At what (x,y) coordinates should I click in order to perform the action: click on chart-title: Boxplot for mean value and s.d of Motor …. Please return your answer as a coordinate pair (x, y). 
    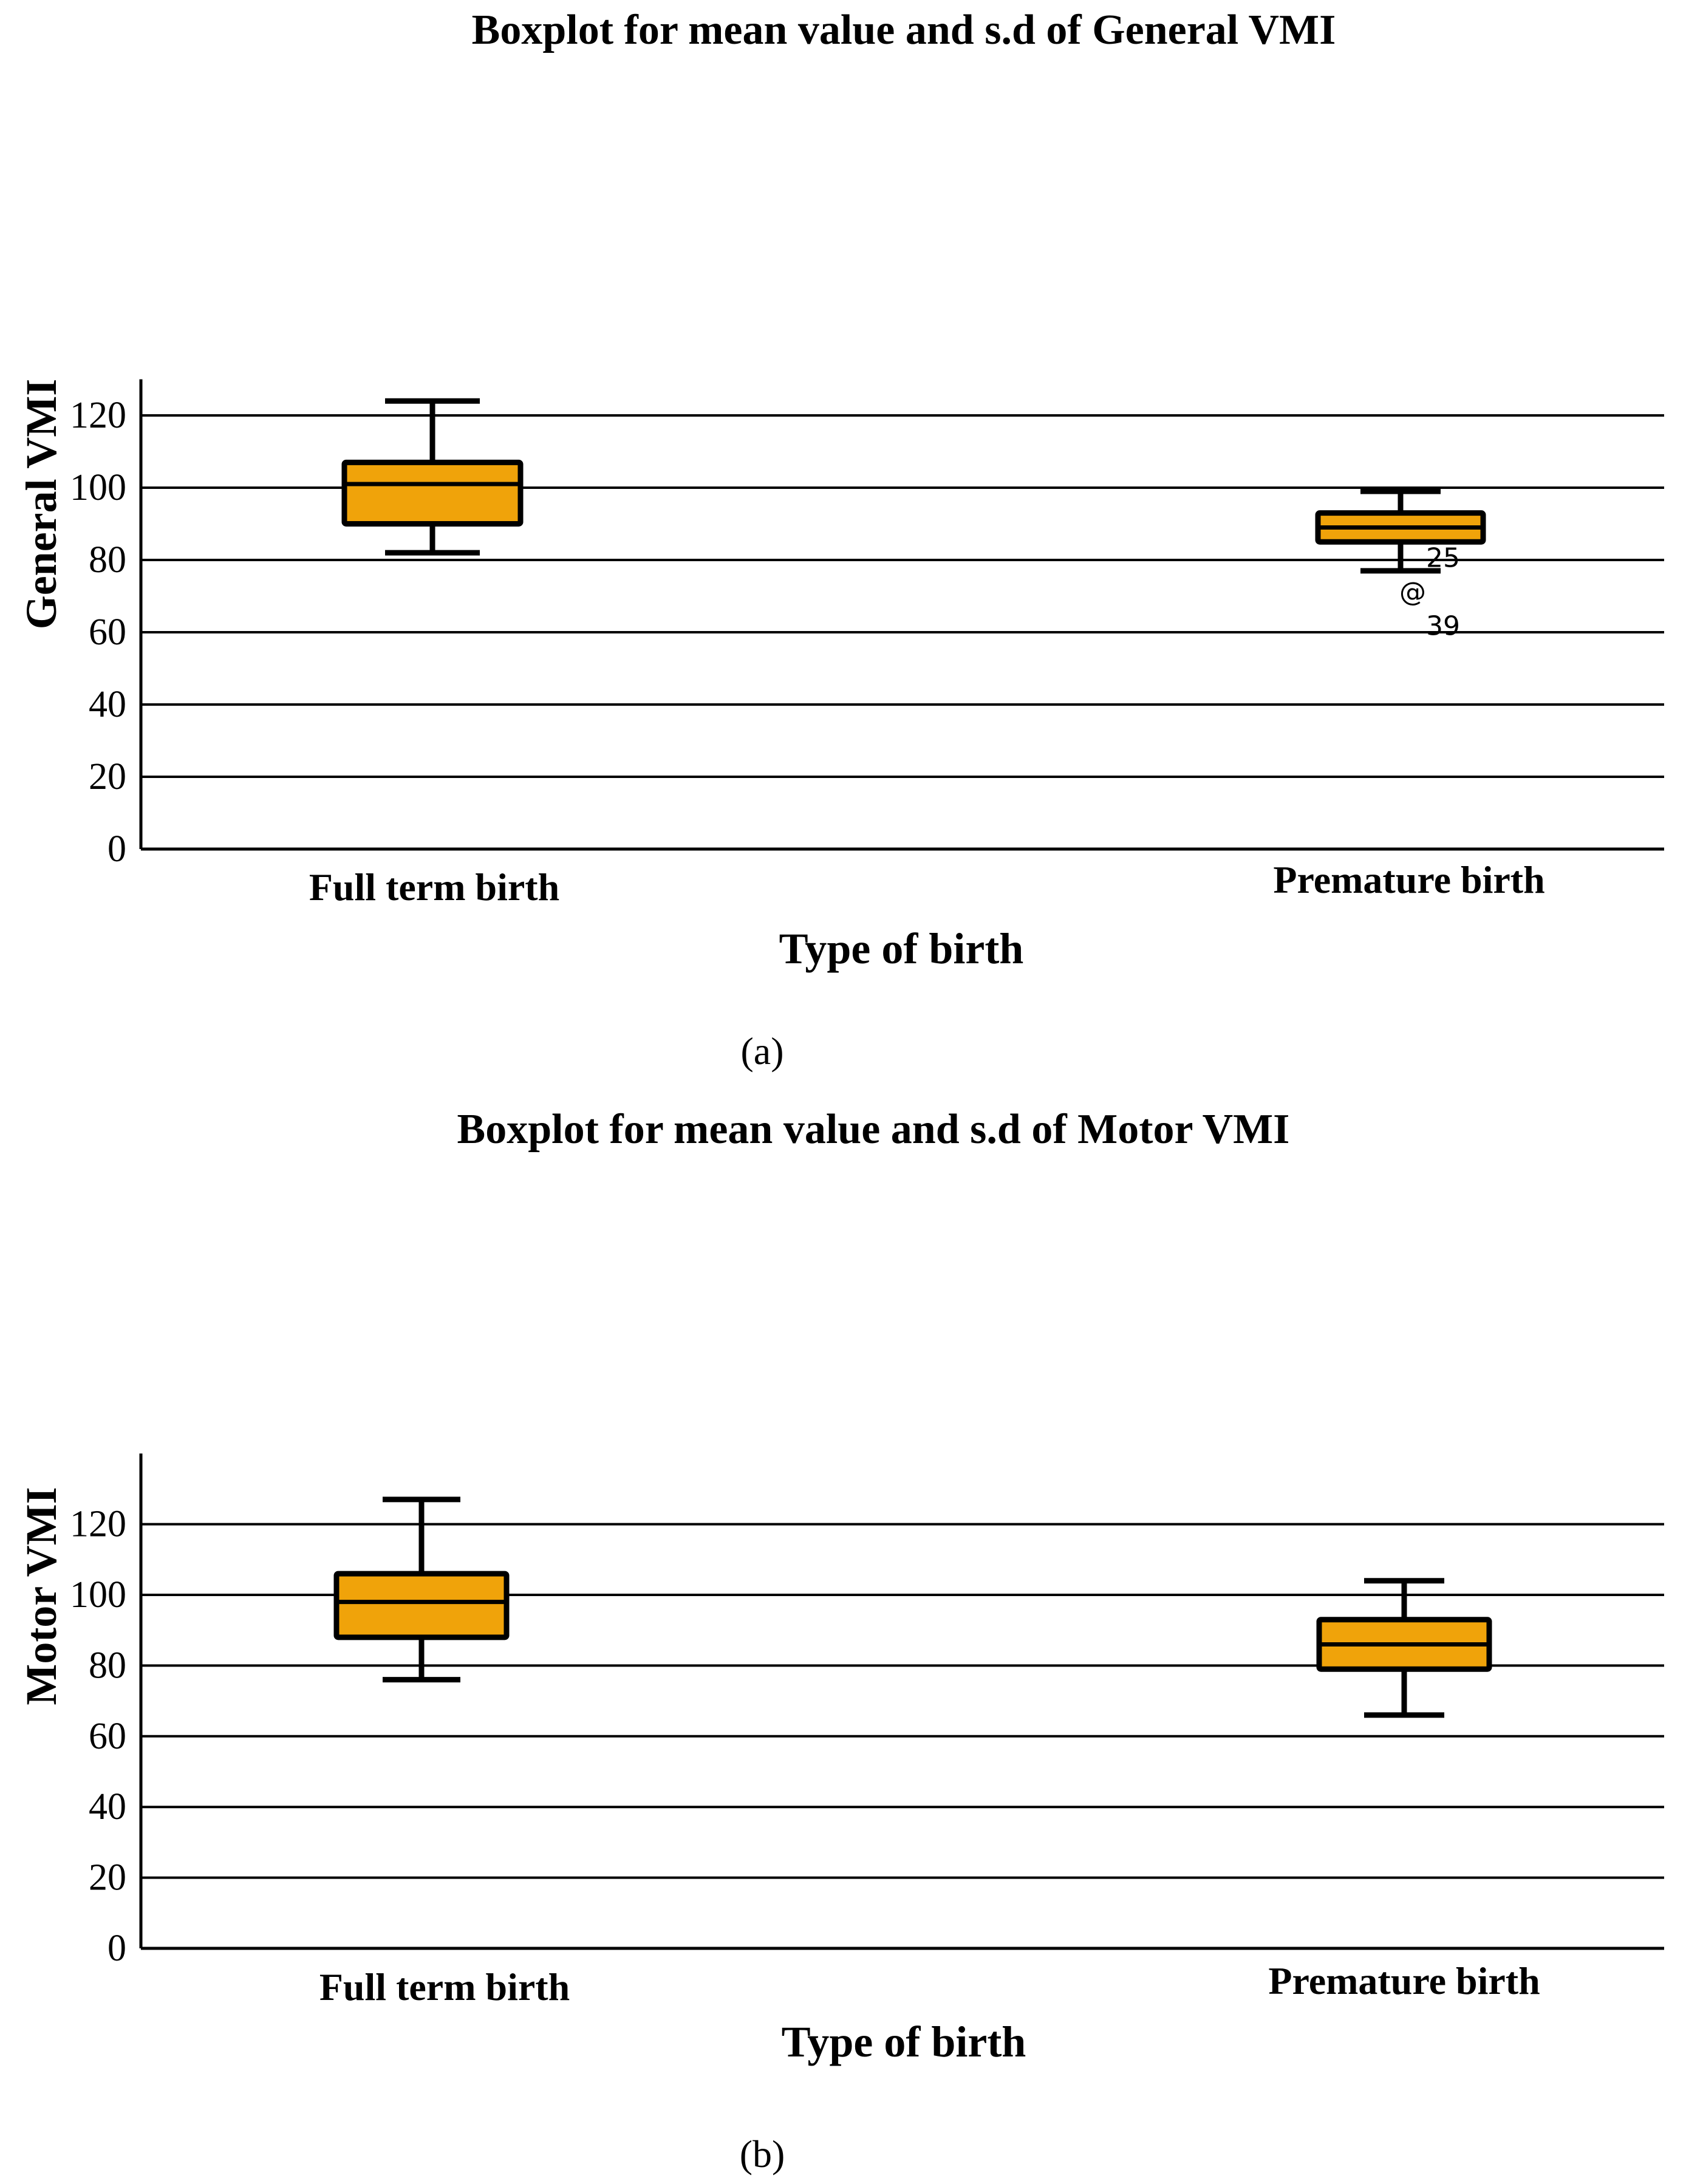
    Looking at the image, I should click on (874, 1129).